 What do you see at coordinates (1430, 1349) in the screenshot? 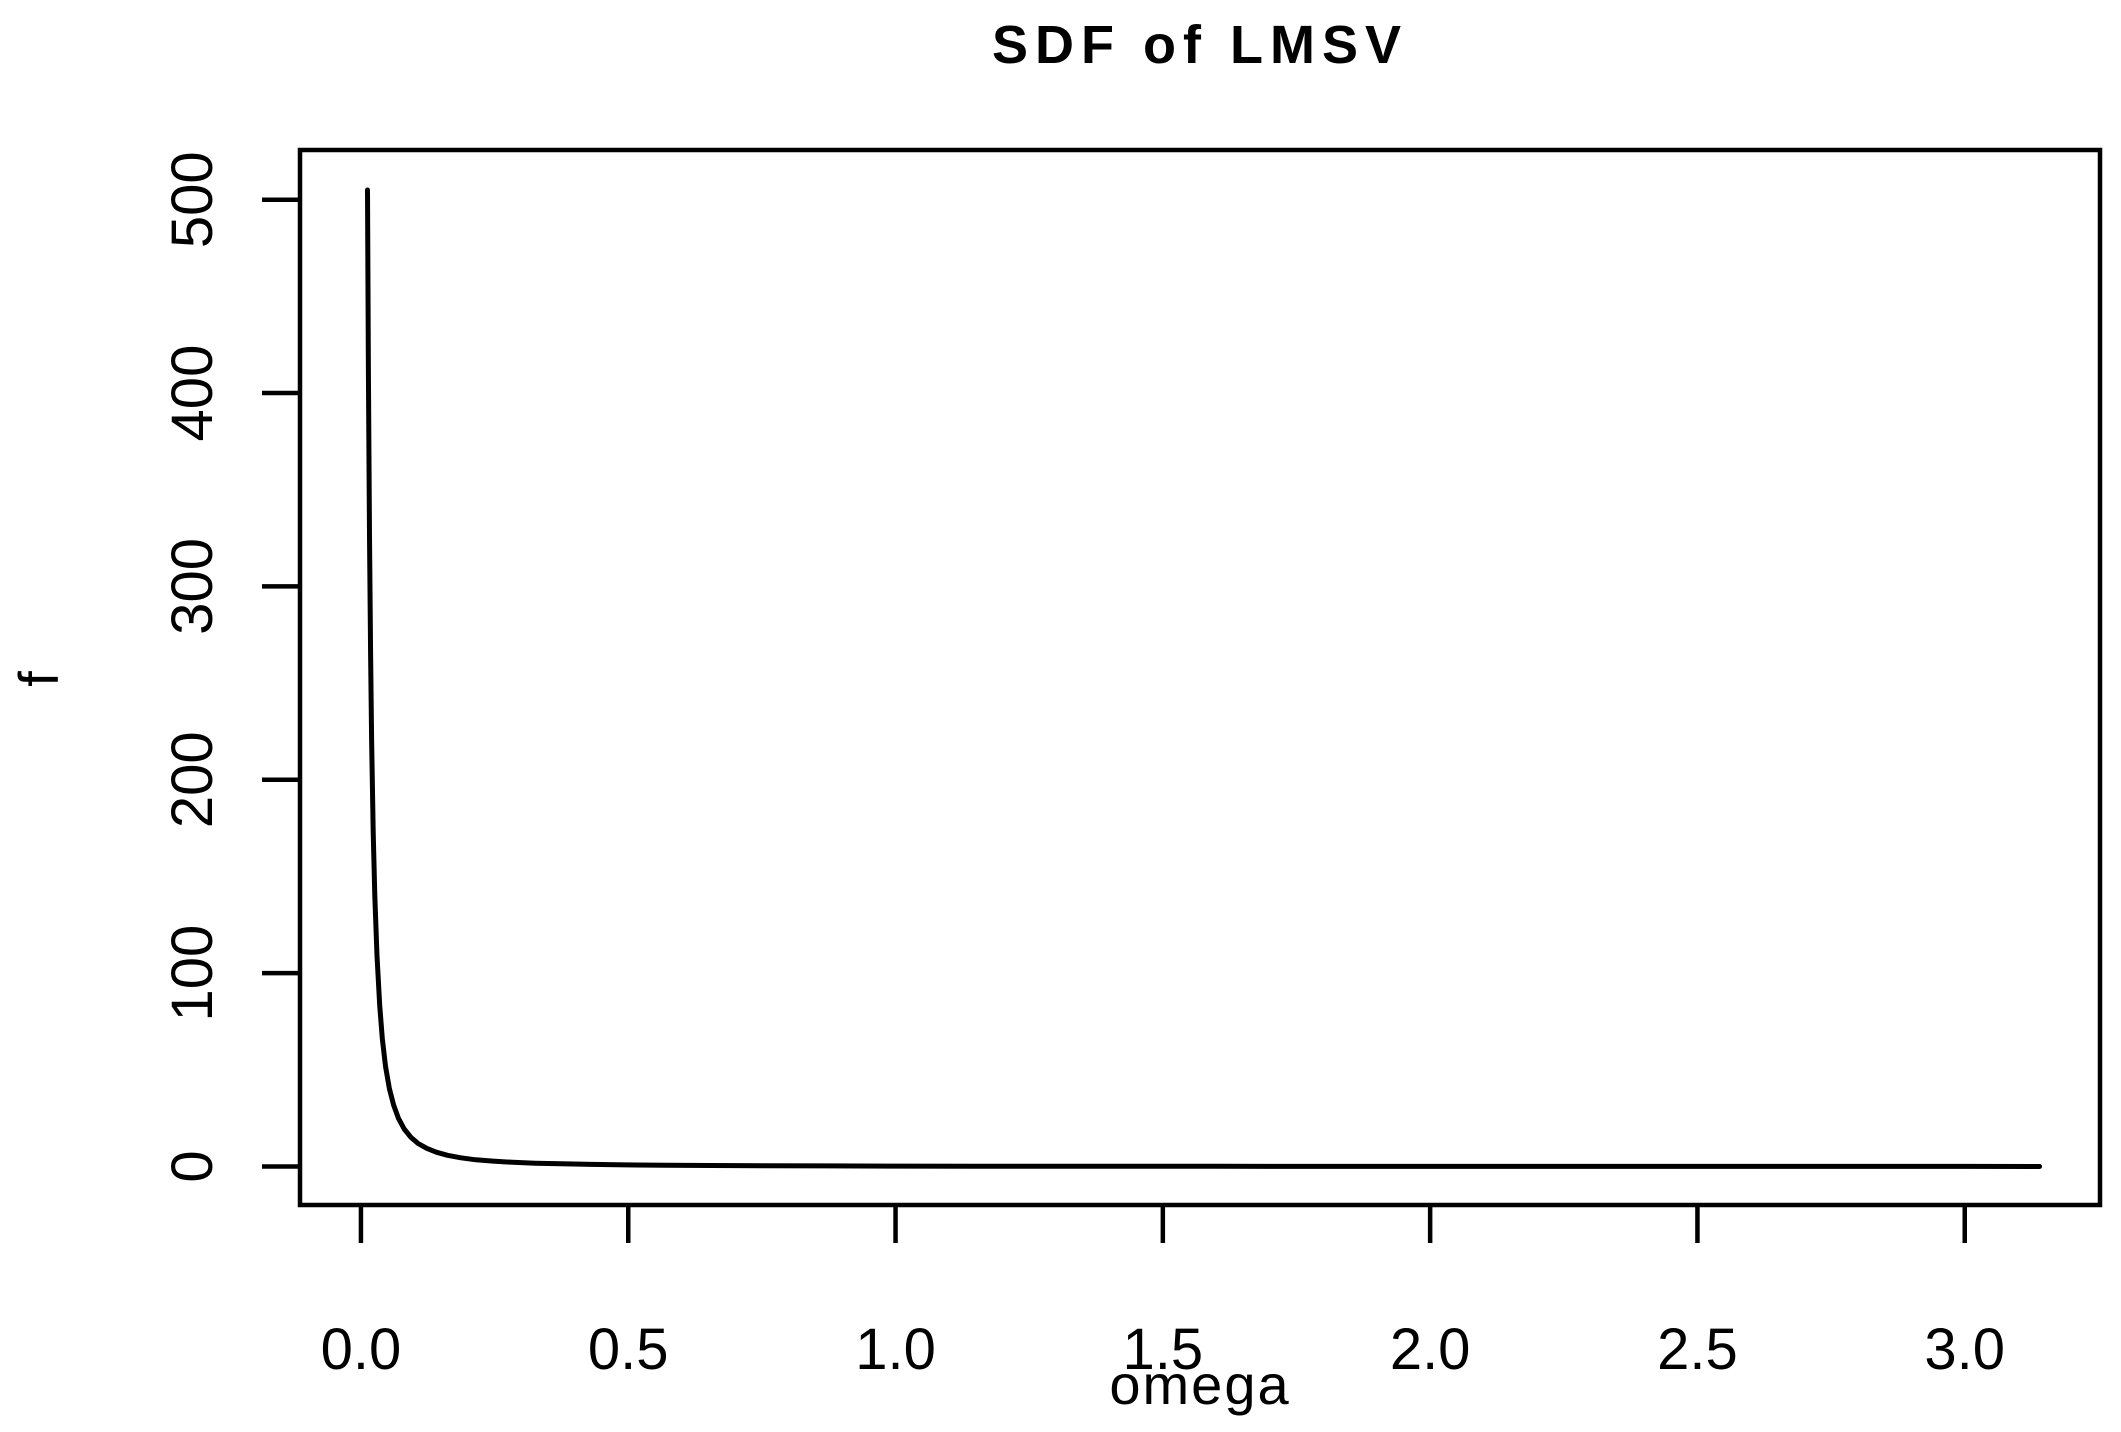
I see `x-tick-label: 2.0` at bounding box center [1430, 1349].